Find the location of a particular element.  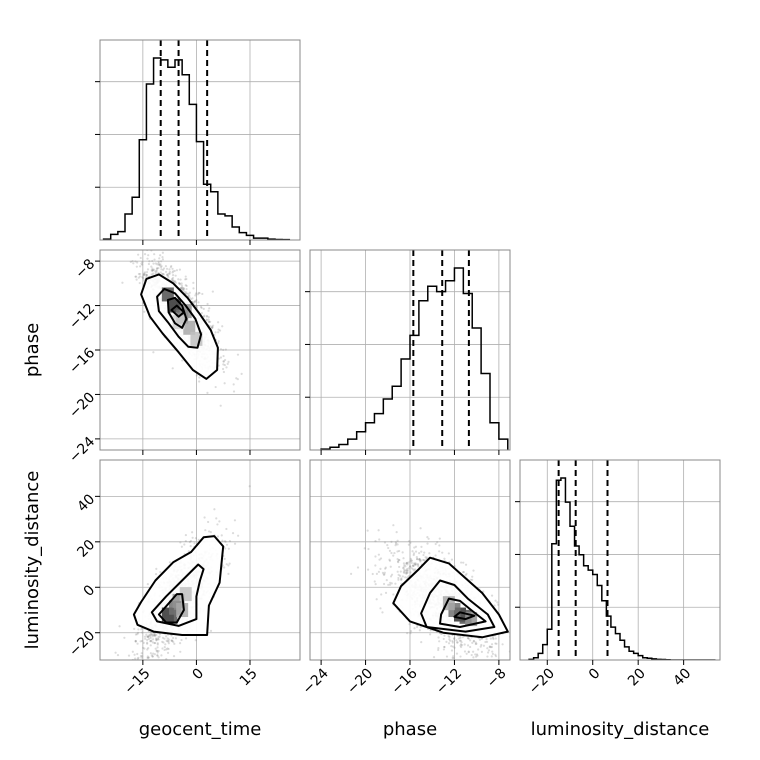

panel-phase-vs-luminosity_distance is located at coordinates (410, 560).